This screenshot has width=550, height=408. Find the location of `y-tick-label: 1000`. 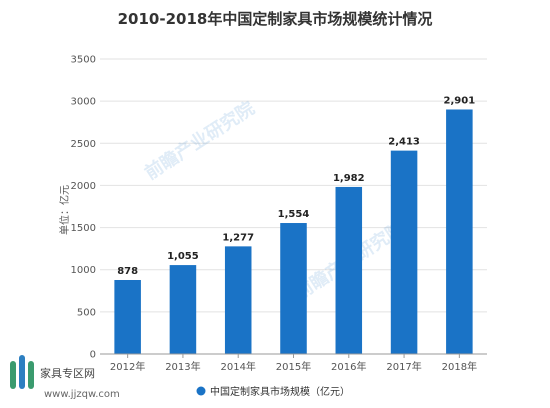

y-tick-label: 1000 is located at coordinates (83, 270).